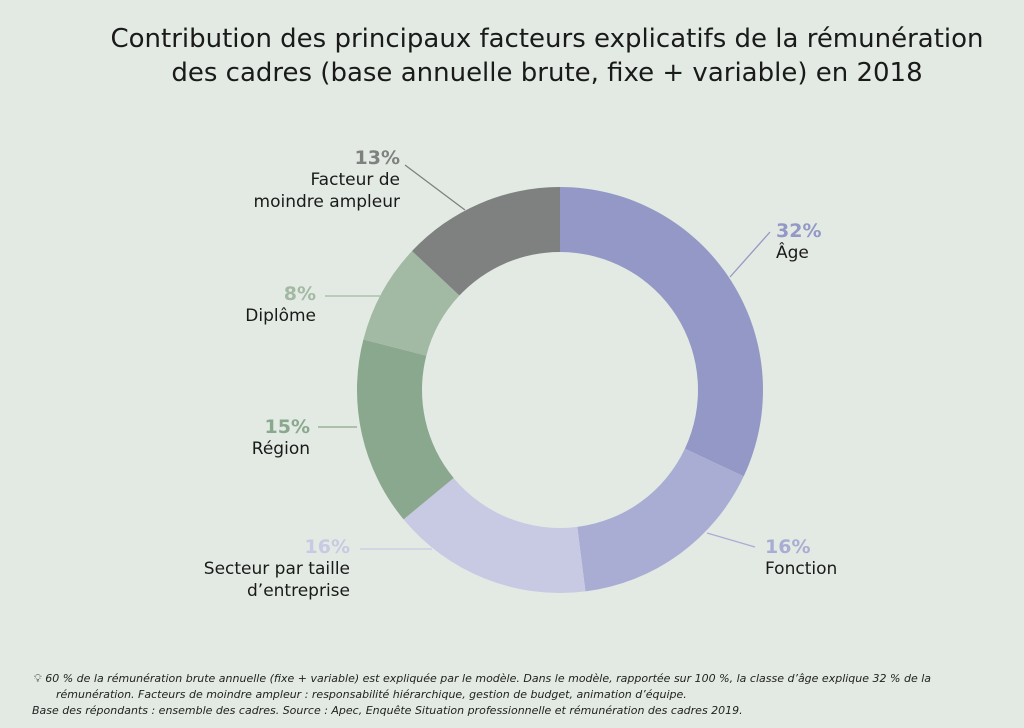  What do you see at coordinates (494, 535) in the screenshot?
I see `slice-secteur` at bounding box center [494, 535].